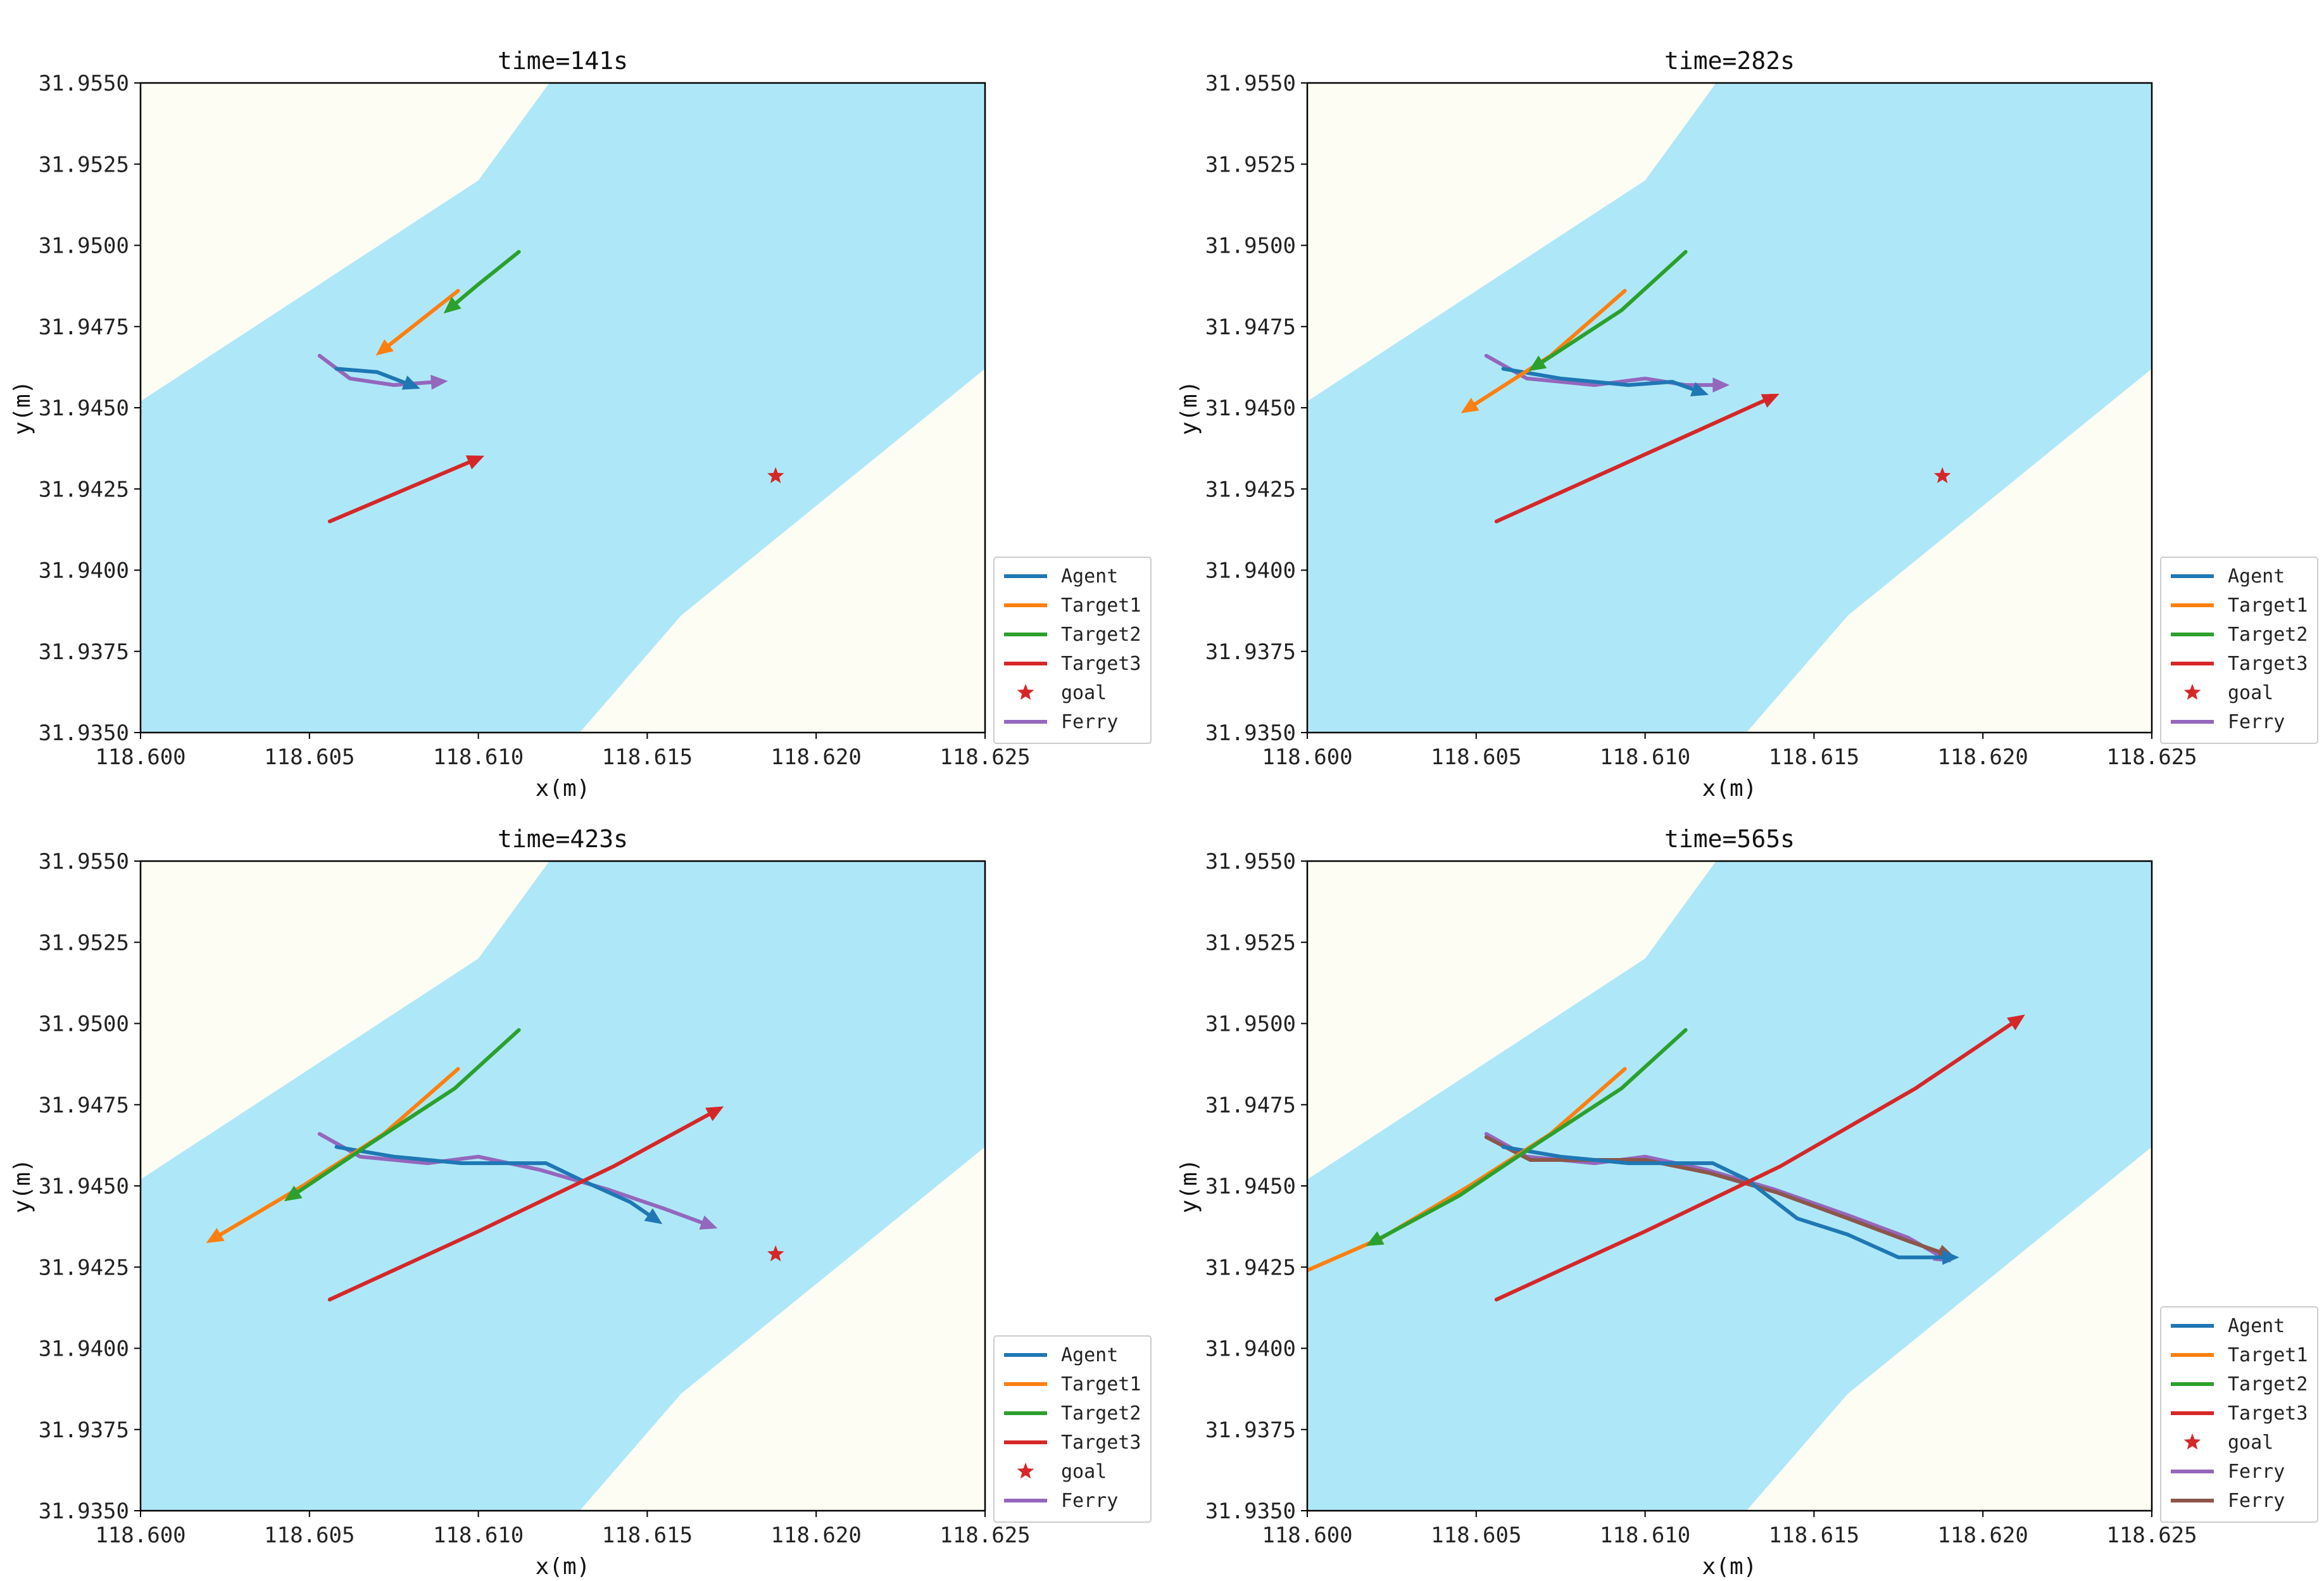 Image resolution: width=2324 pixels, height=1581 pixels. I want to click on series-ferry-line, so click(379, 370).